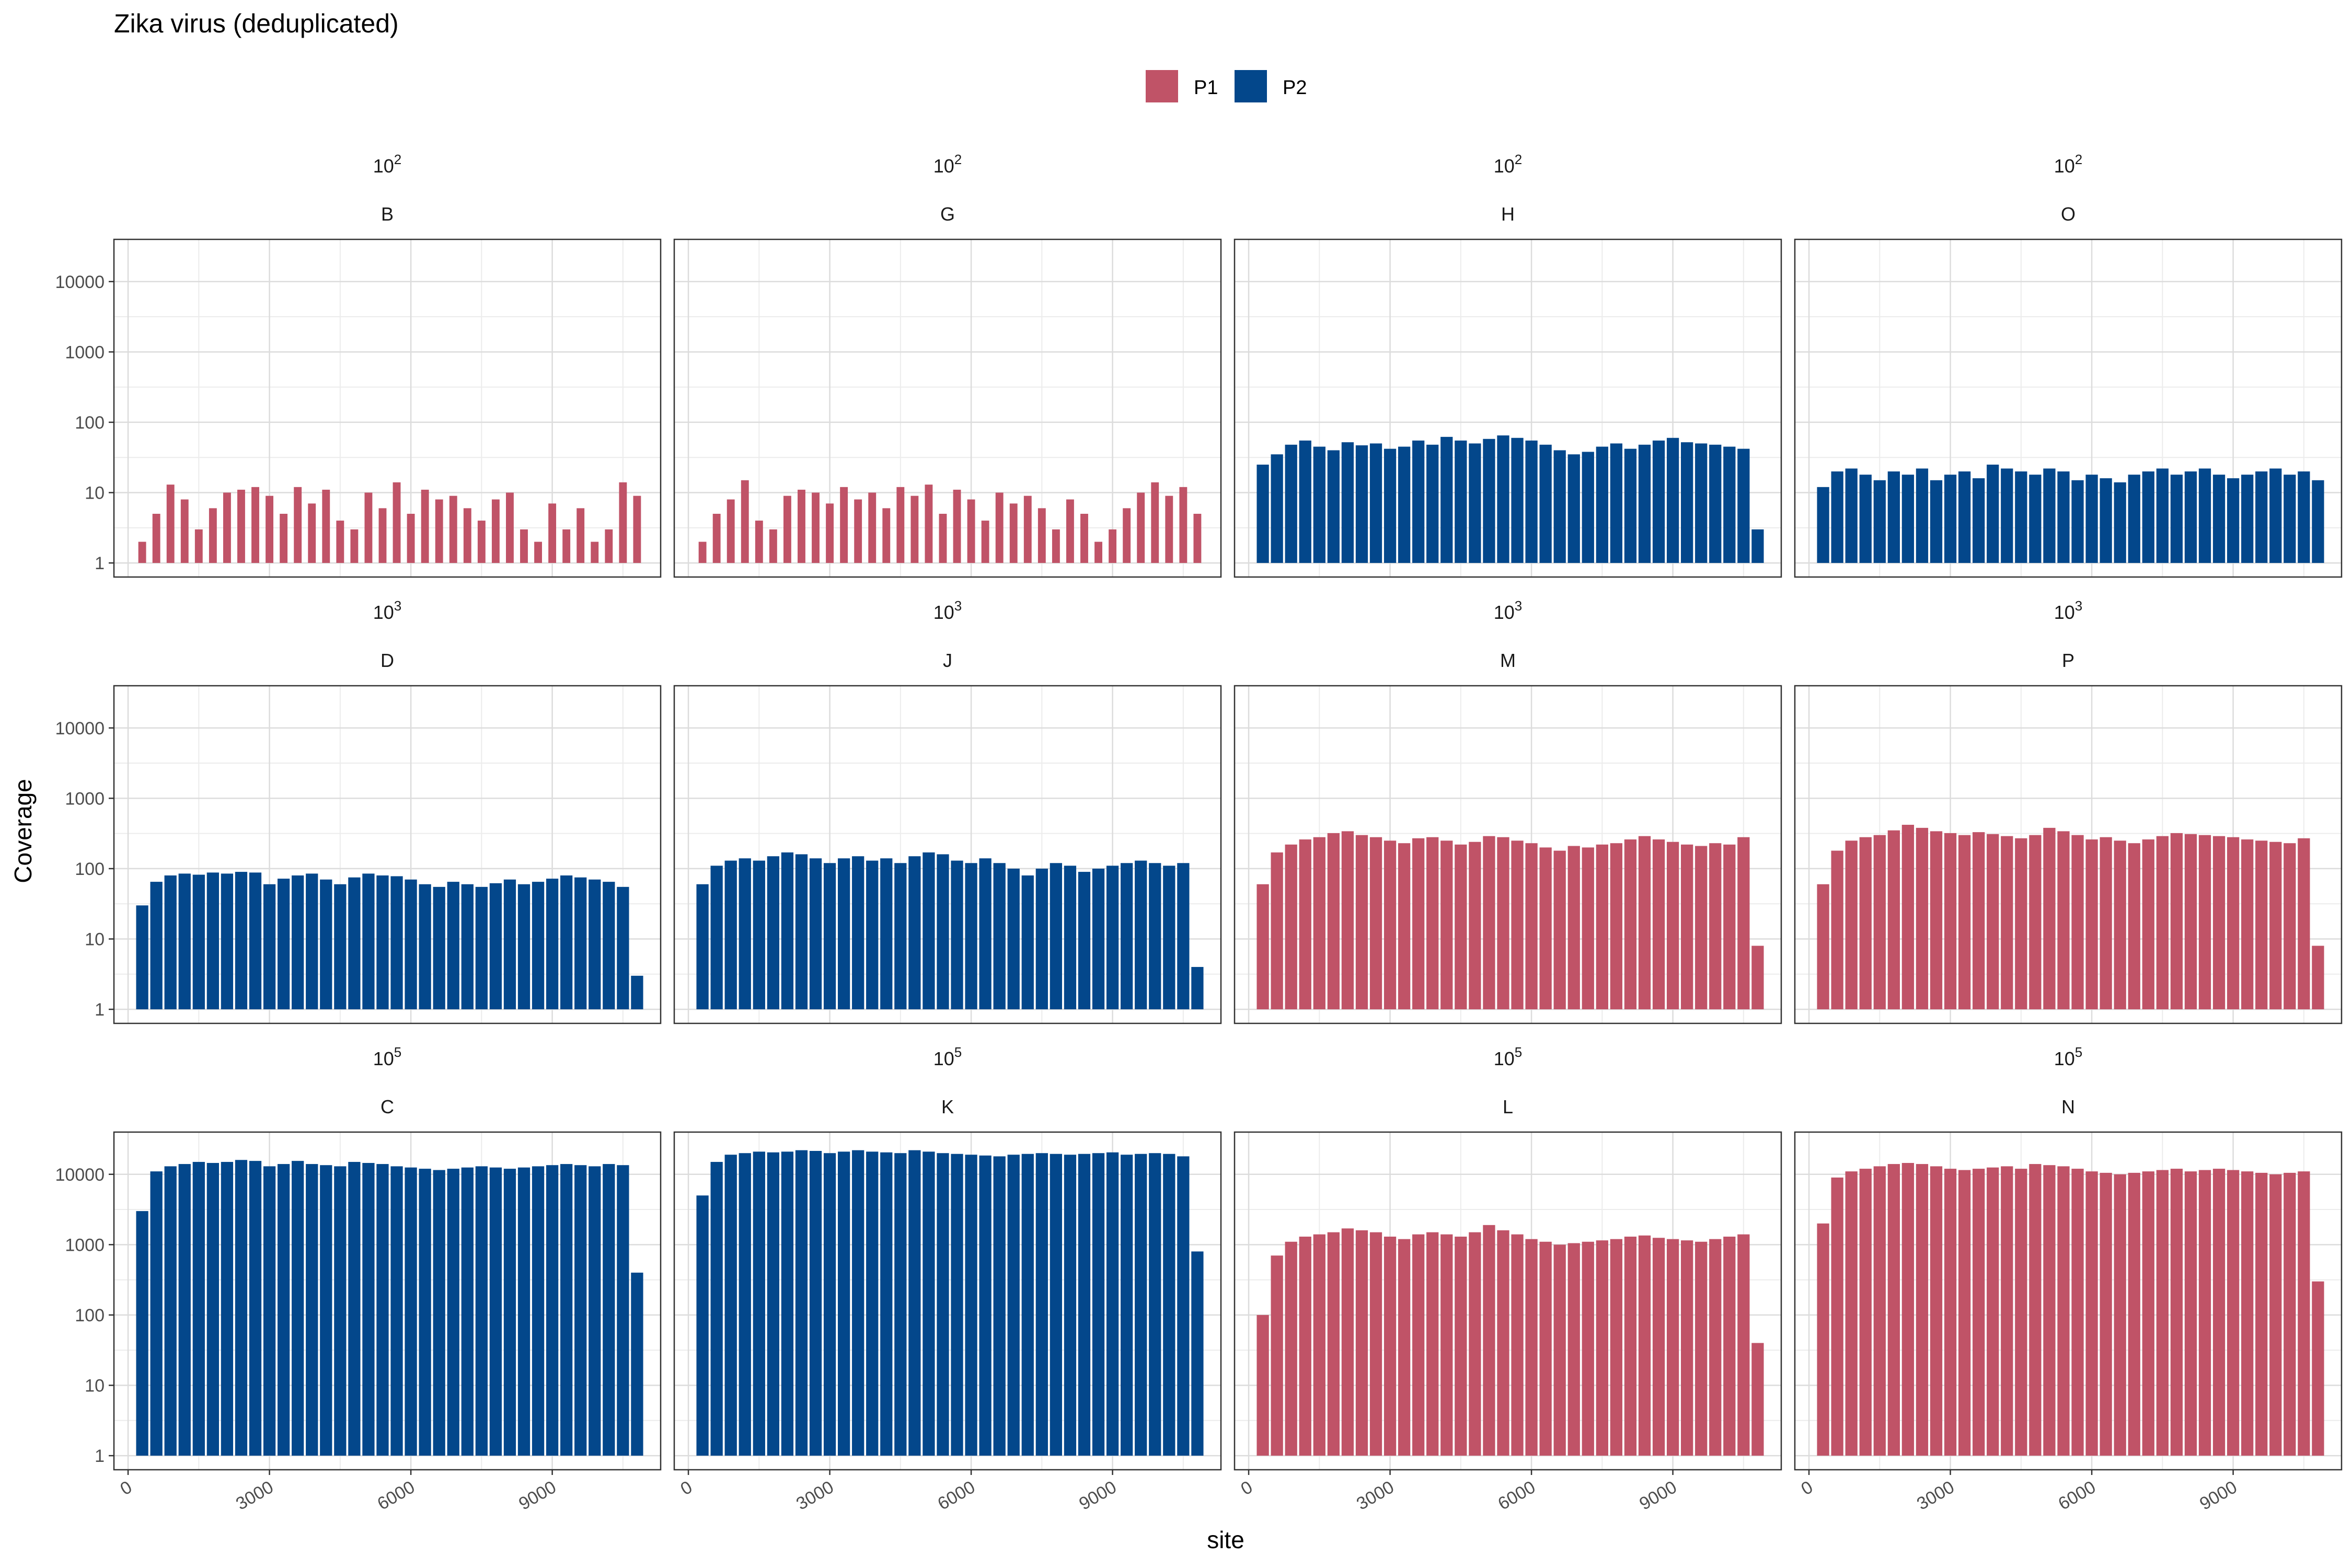 The height and width of the screenshot is (1568, 2352). I want to click on x-tick-label: 9000, so click(2218, 1495).